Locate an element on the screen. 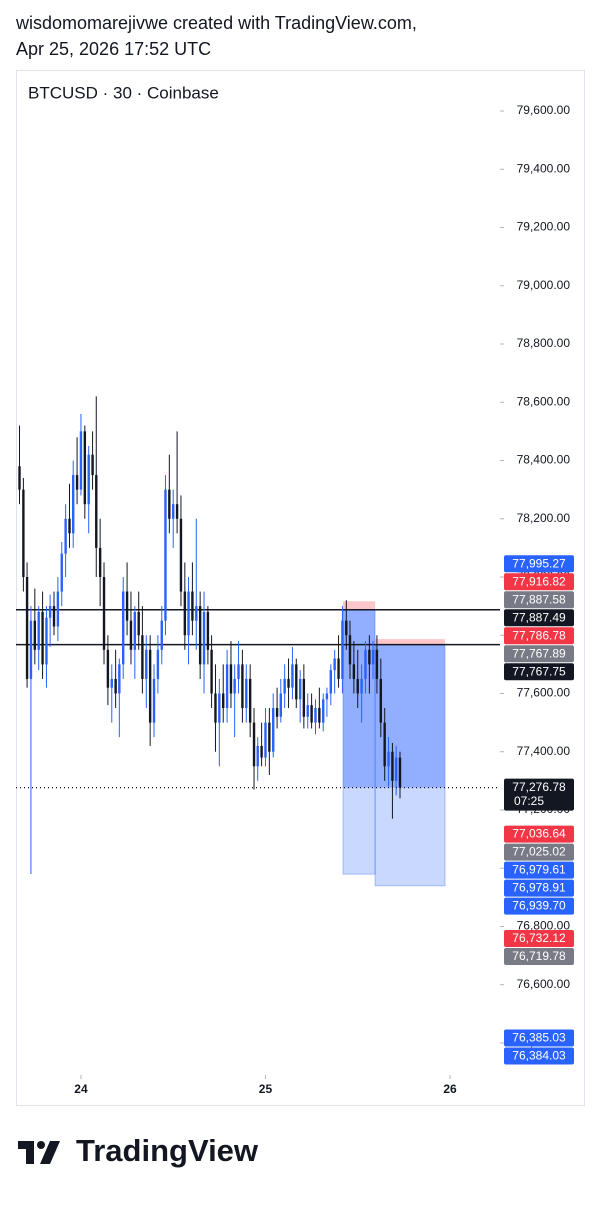  price-label: 77,025.02 is located at coordinates (539, 852).